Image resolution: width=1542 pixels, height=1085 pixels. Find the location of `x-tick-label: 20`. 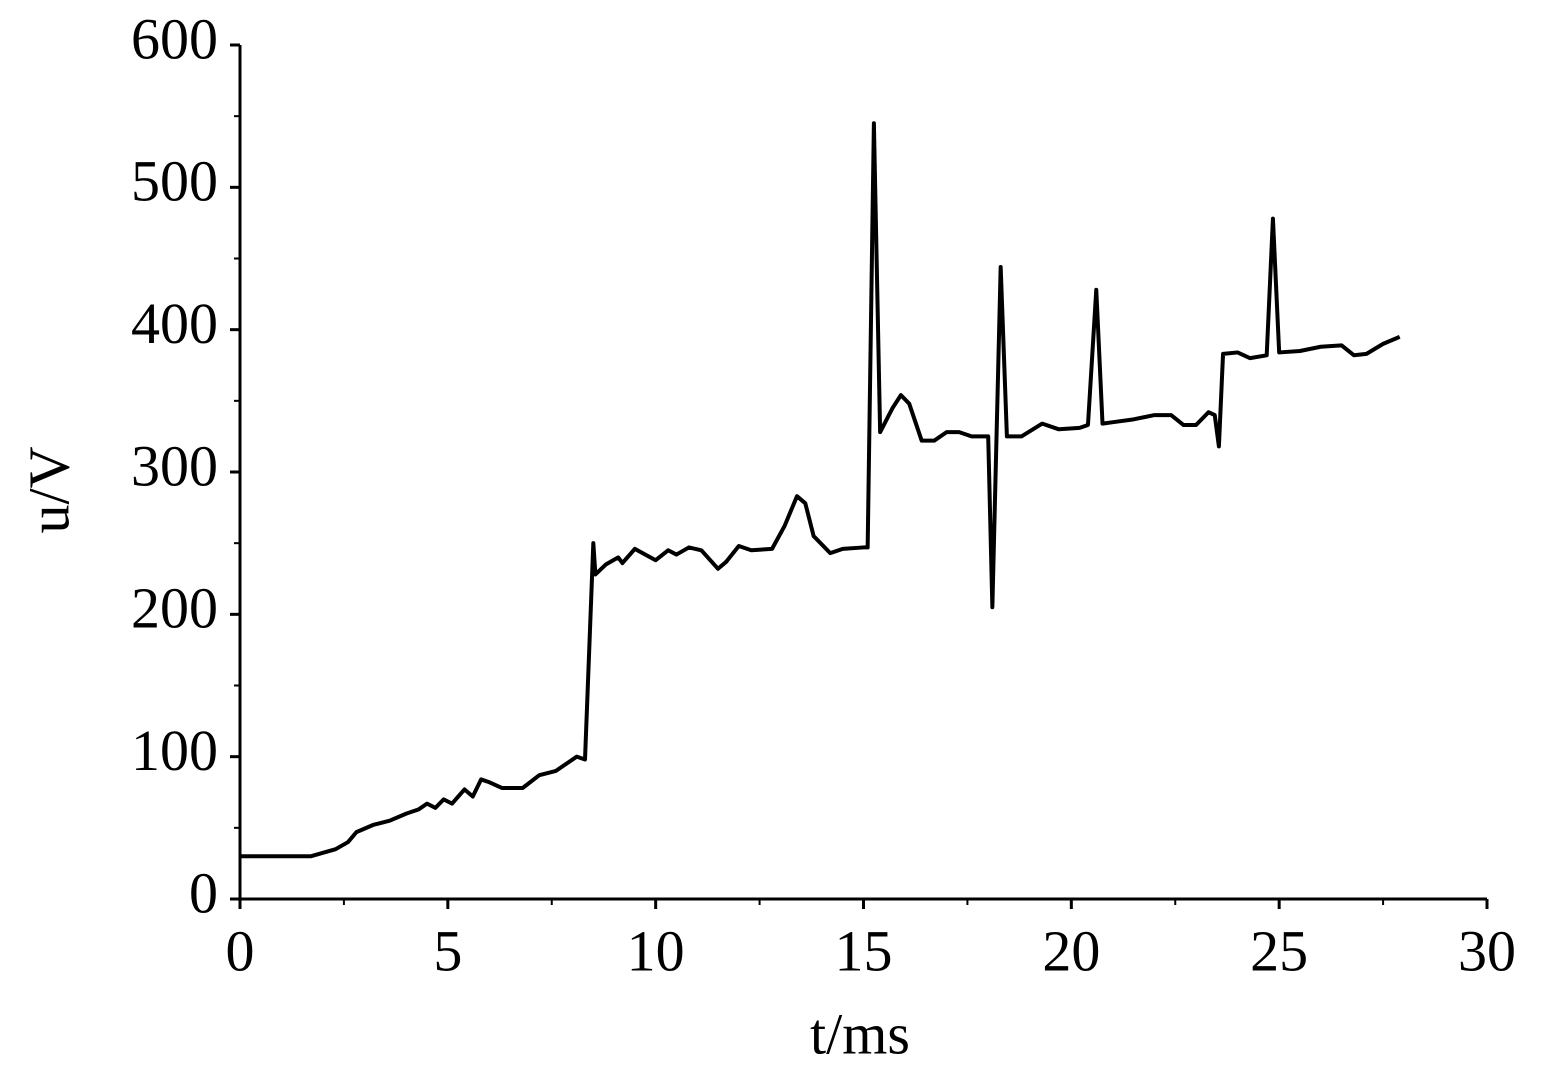

x-tick-label: 20 is located at coordinates (1071, 950).